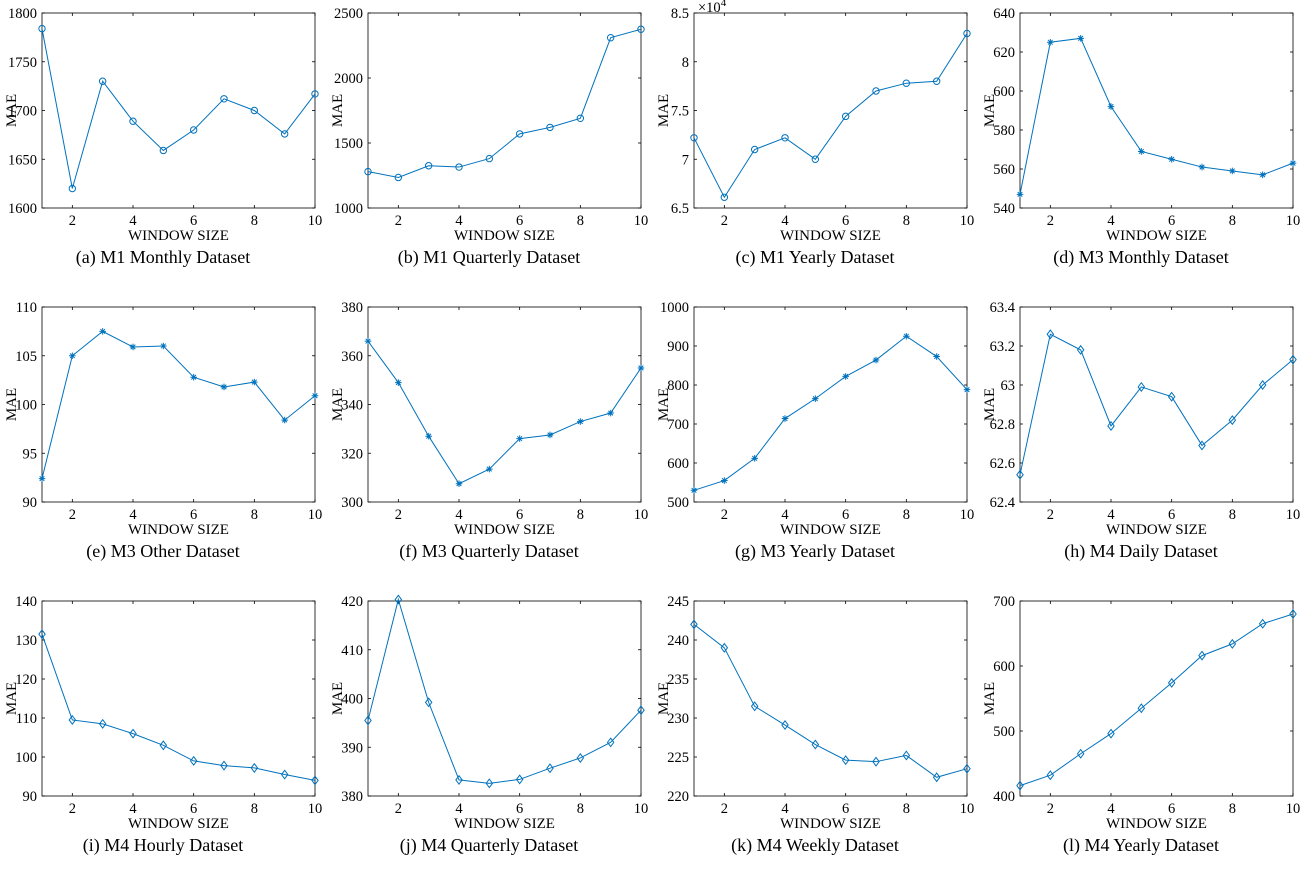 This screenshot has height=880, width=1307. Describe the element at coordinates (678, 719) in the screenshot. I see `y-tick-label: 230` at that location.